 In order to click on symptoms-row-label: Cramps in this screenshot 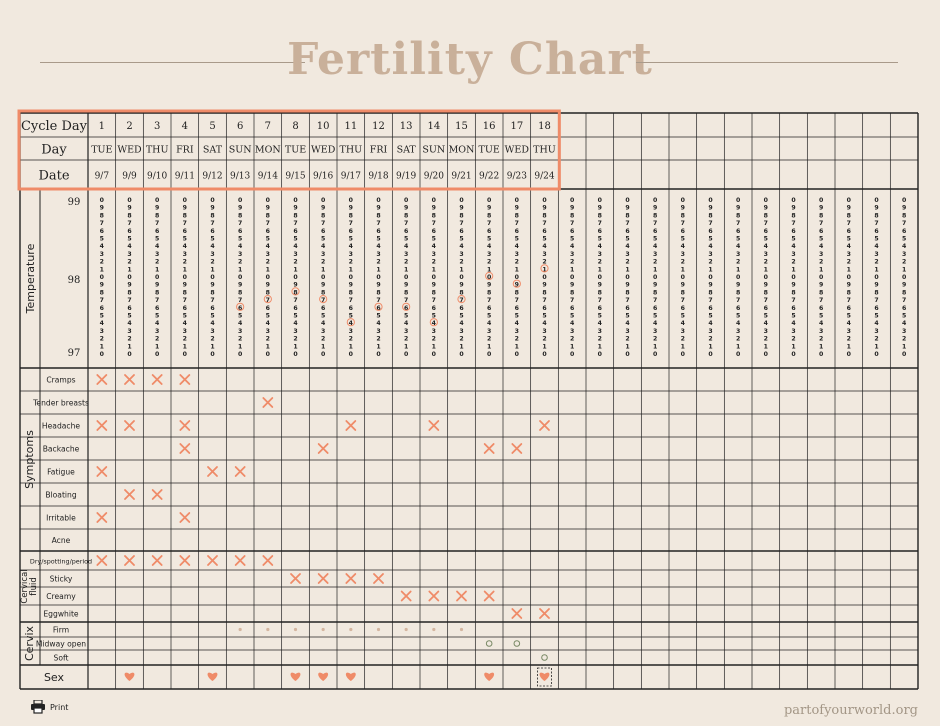, I will do `click(60, 380)`.